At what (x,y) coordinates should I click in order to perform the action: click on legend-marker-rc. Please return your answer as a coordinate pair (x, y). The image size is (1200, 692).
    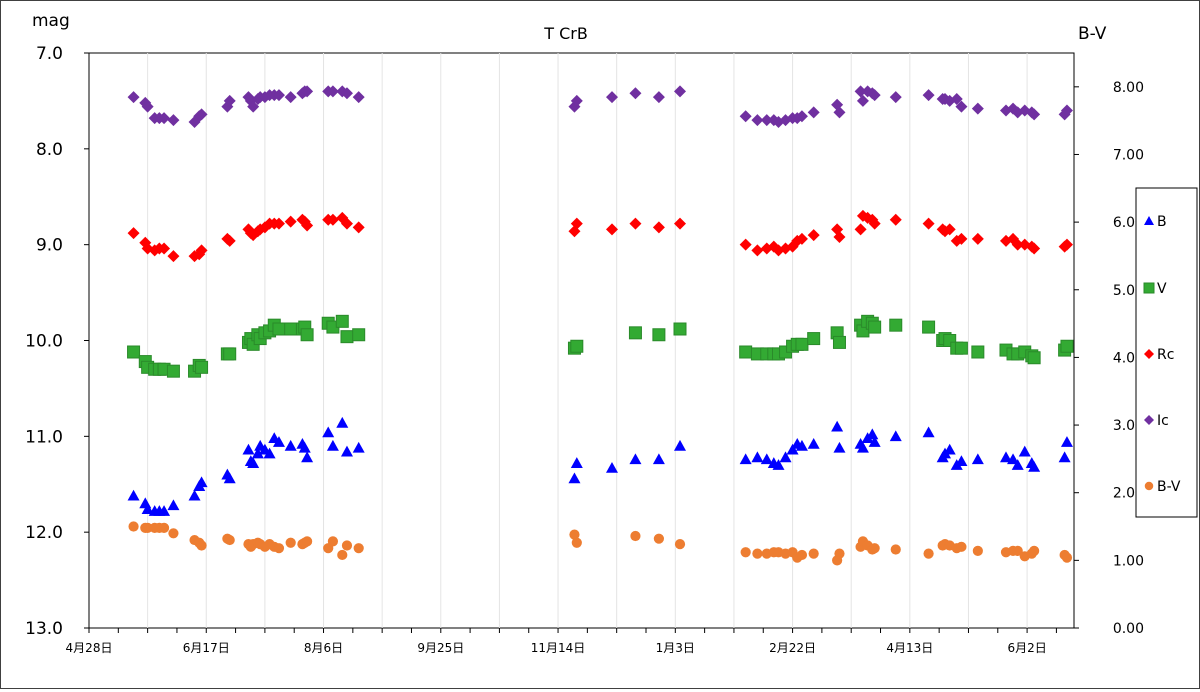
    Looking at the image, I should click on (1149, 354).